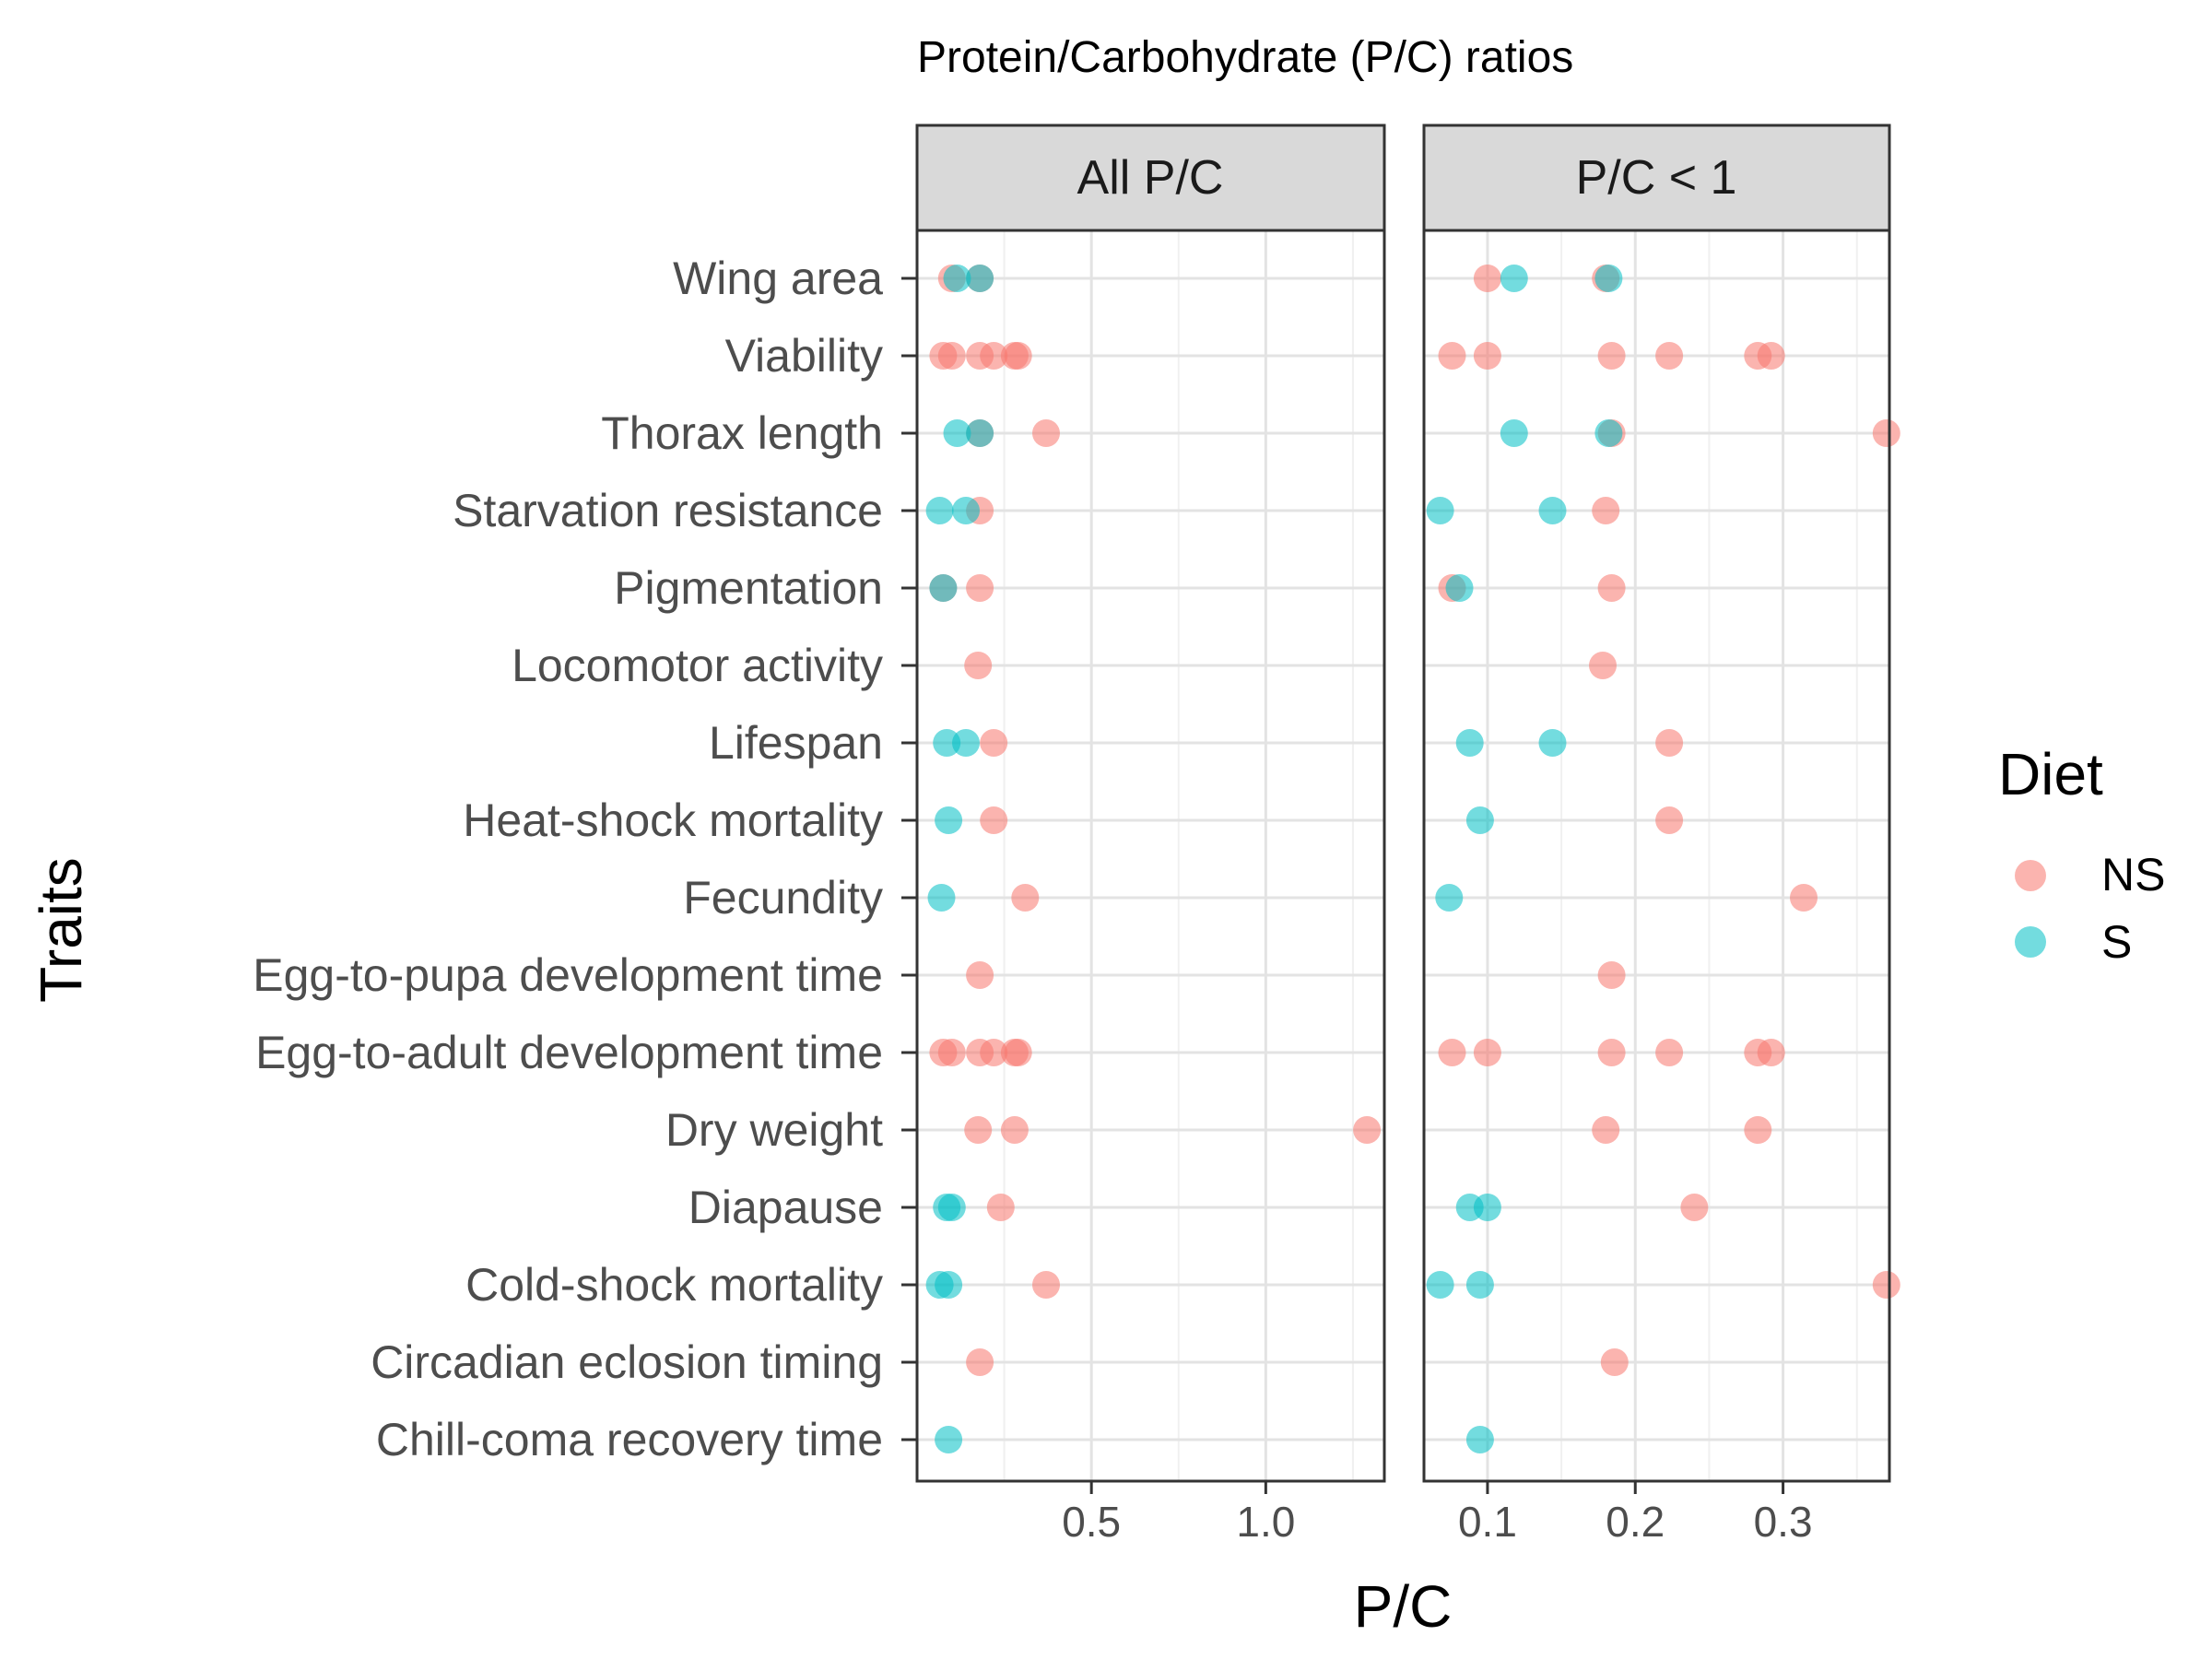 This screenshot has width=2212, height=1659. I want to click on y-tick-label: Viability, so click(804, 356).